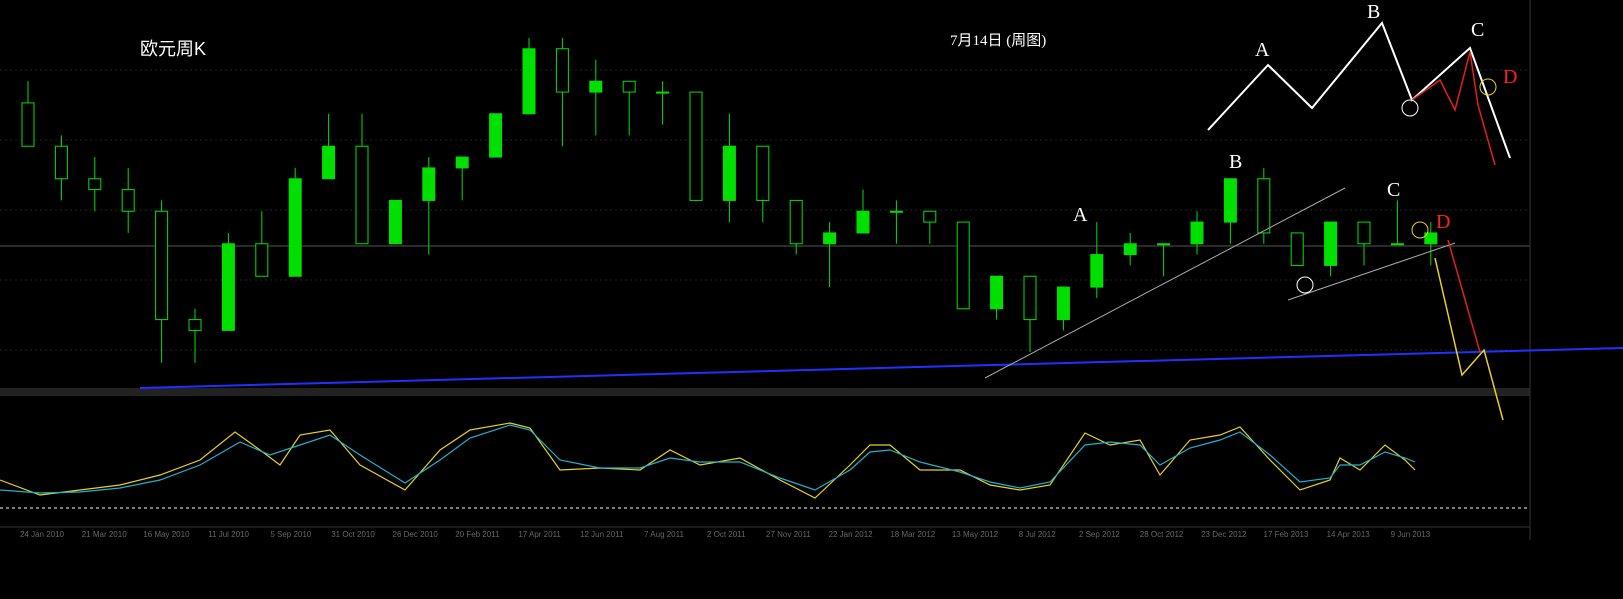 The width and height of the screenshot is (1623, 599). Describe the element at coordinates (708, 460) in the screenshot. I see `oscillator` at that location.